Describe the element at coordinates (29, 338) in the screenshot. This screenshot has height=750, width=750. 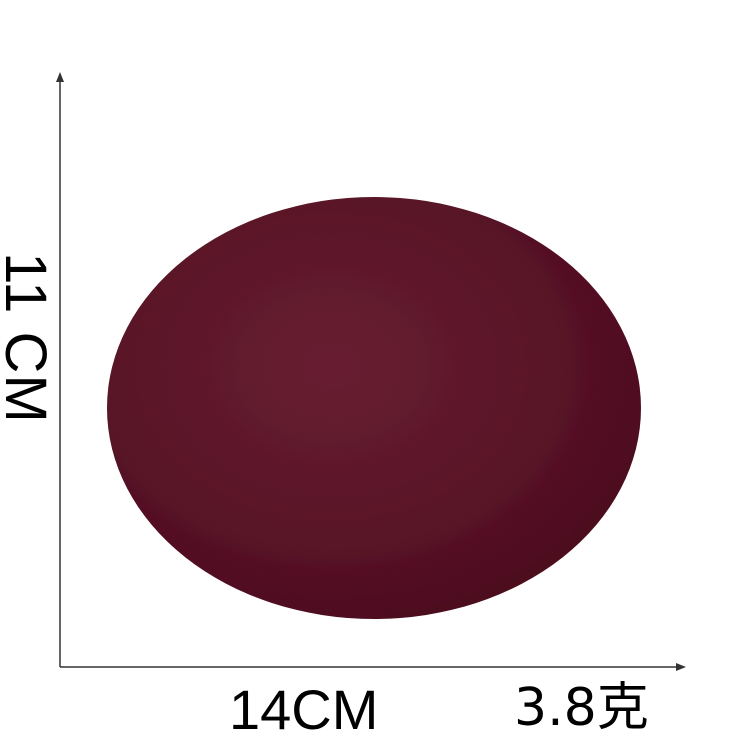
I see `height-dimension-label: 11 CM` at that location.